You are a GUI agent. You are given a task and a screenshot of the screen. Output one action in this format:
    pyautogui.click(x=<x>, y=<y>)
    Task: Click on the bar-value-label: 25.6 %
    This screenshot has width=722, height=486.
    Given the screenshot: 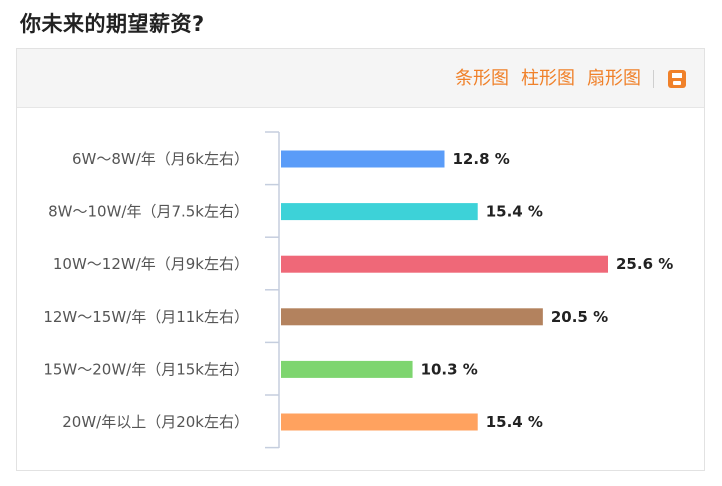 What is the action you would take?
    pyautogui.click(x=644, y=264)
    